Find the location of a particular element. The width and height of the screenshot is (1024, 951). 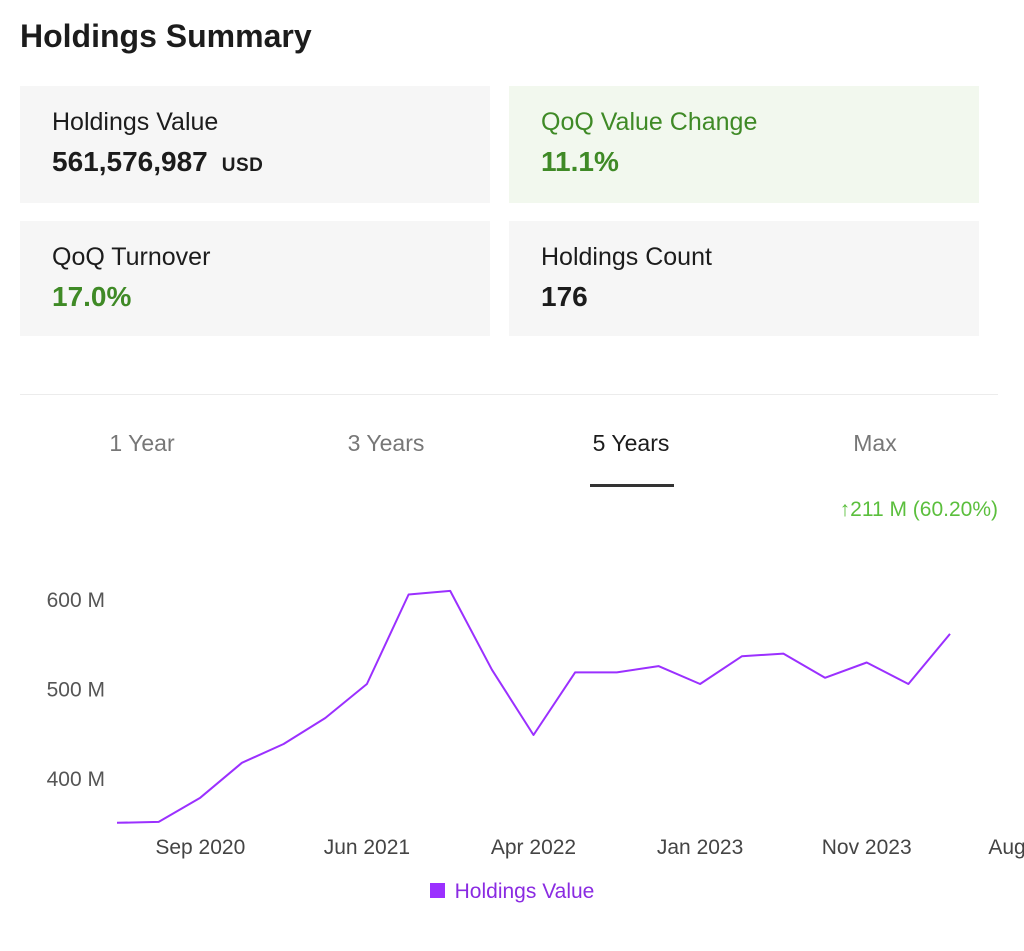

y-tick-label: 400 M is located at coordinates (76, 779).